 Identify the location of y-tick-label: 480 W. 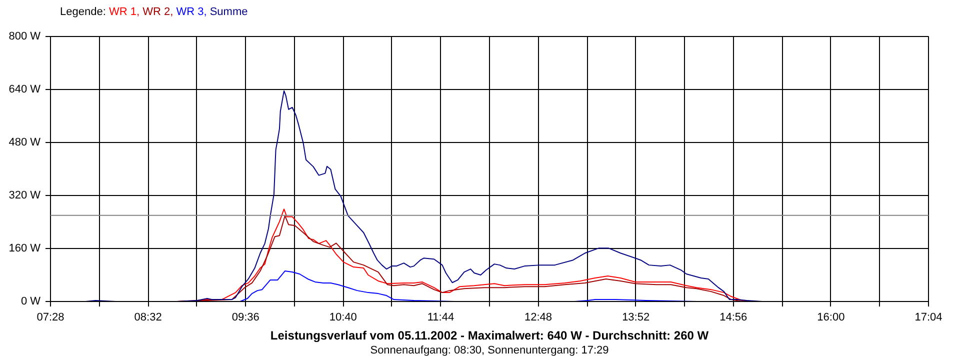
(25, 142).